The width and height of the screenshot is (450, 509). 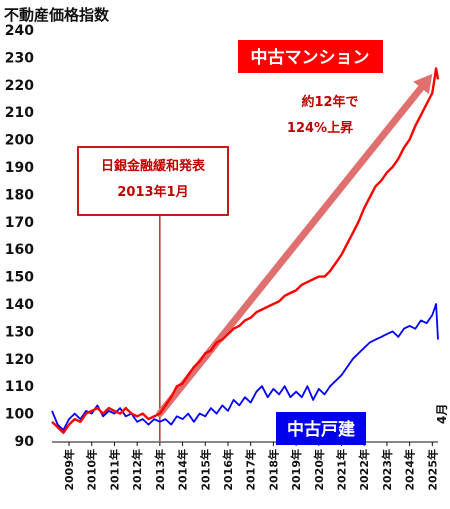 I want to click on event-label-line2: 2013年1月, so click(x=152, y=192).